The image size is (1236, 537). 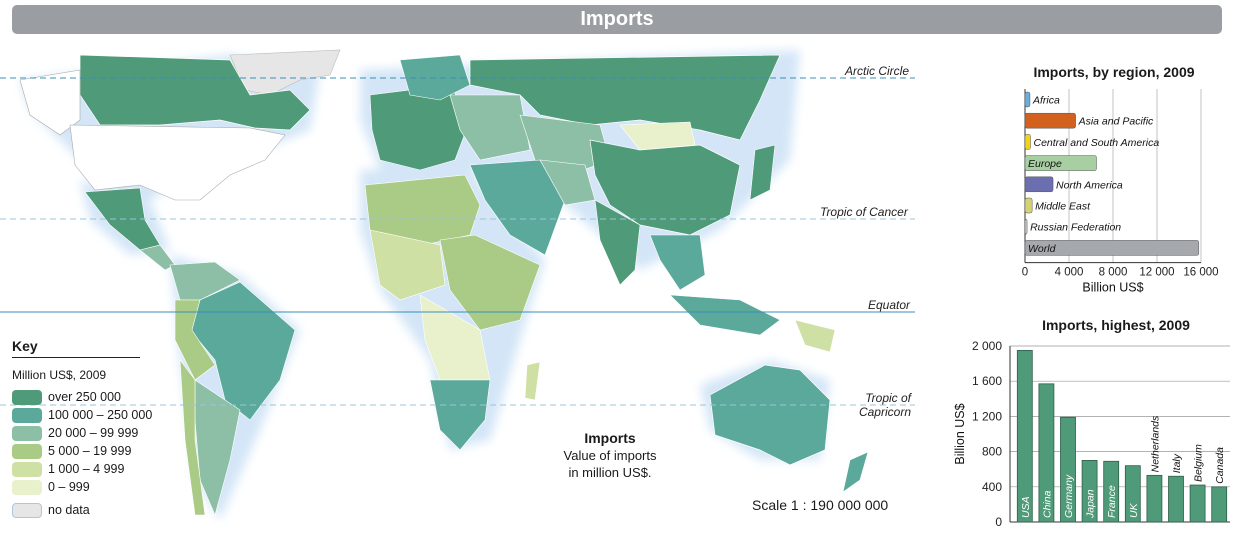 I want to click on key-subtitle: Million US$, 2009, so click(x=59, y=375).